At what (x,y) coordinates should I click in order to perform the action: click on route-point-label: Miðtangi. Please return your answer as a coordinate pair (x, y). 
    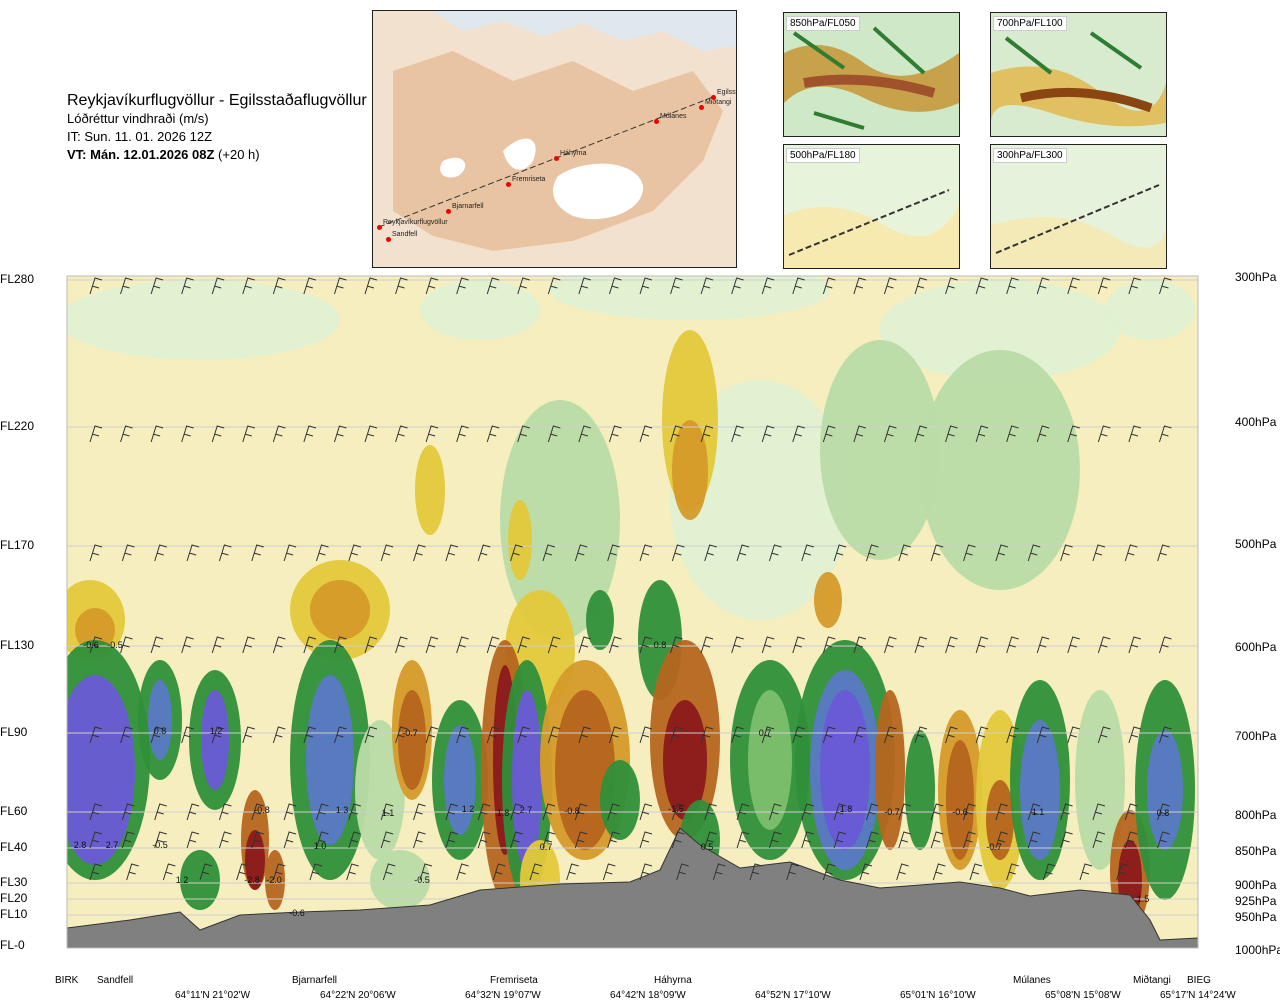
    Looking at the image, I should click on (718, 102).